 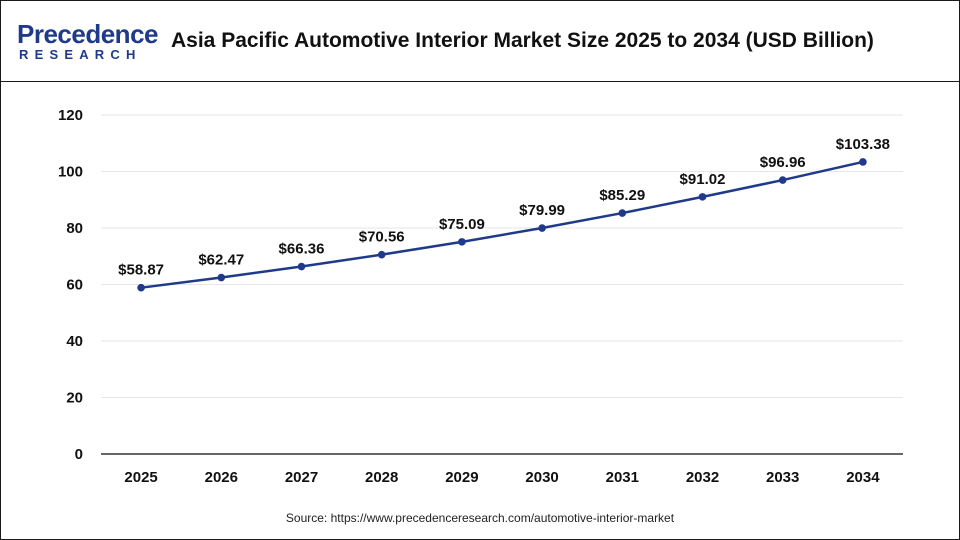 What do you see at coordinates (302, 249) in the screenshot?
I see `data-label: $66.36` at bounding box center [302, 249].